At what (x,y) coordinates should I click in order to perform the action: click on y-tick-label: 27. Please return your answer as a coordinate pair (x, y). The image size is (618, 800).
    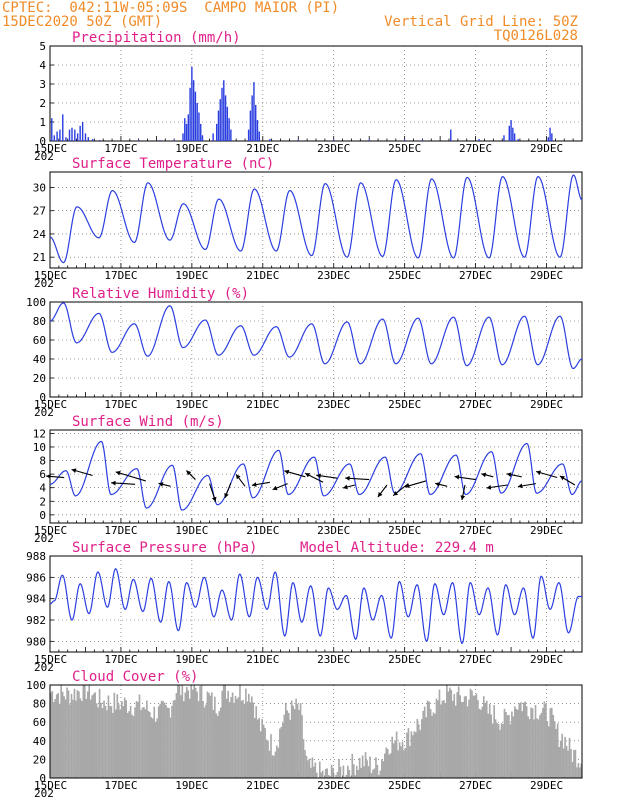
    Looking at the image, I should click on (39, 211).